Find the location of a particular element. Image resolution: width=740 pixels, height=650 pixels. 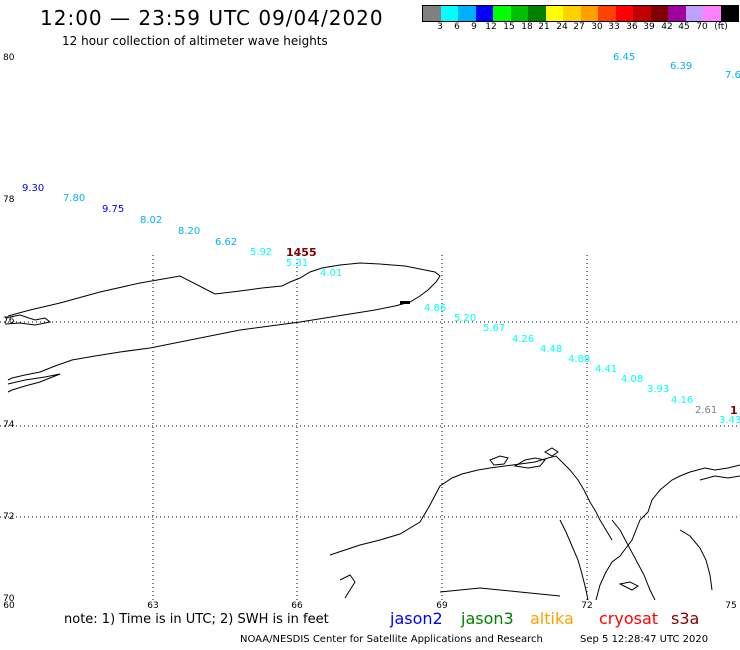

wave-height-value: 9.75 is located at coordinates (113, 209).